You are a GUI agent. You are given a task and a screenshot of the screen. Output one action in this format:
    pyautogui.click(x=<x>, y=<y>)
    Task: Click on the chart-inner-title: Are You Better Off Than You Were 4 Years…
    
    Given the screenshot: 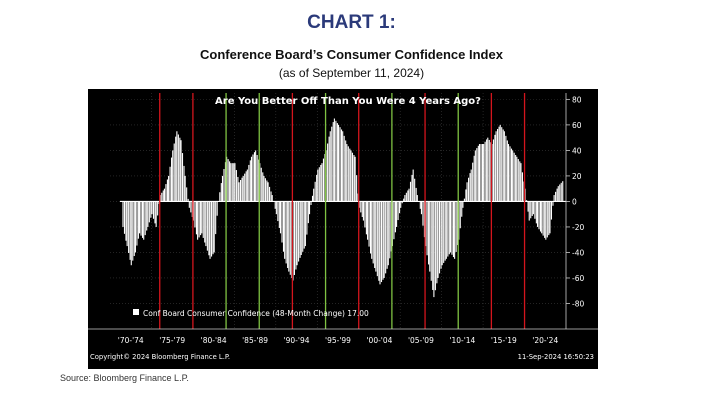 What is the action you would take?
    pyautogui.click(x=348, y=101)
    